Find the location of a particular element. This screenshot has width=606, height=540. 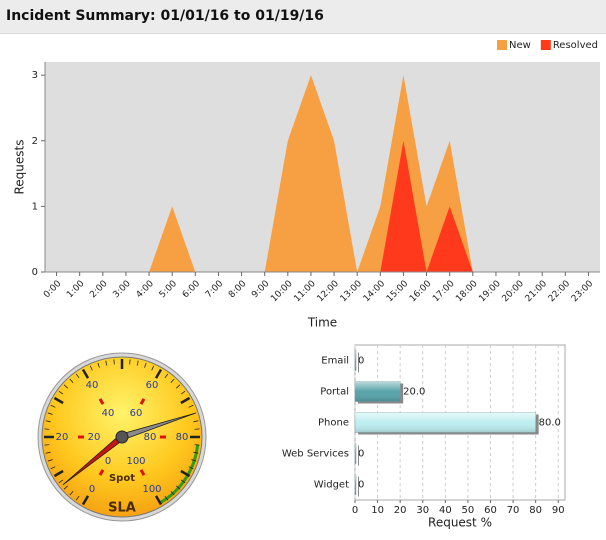

gauge-band is located at coordinates (179, 474).